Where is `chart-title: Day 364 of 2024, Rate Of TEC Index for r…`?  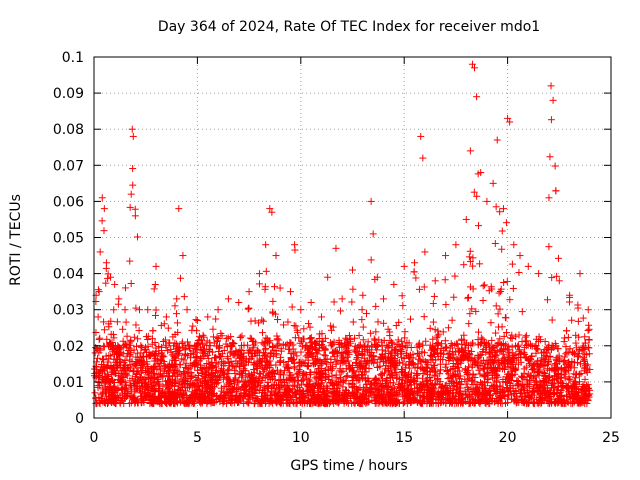 chart-title: Day 364 of 2024, Rate Of TEC Index for r… is located at coordinates (349, 27).